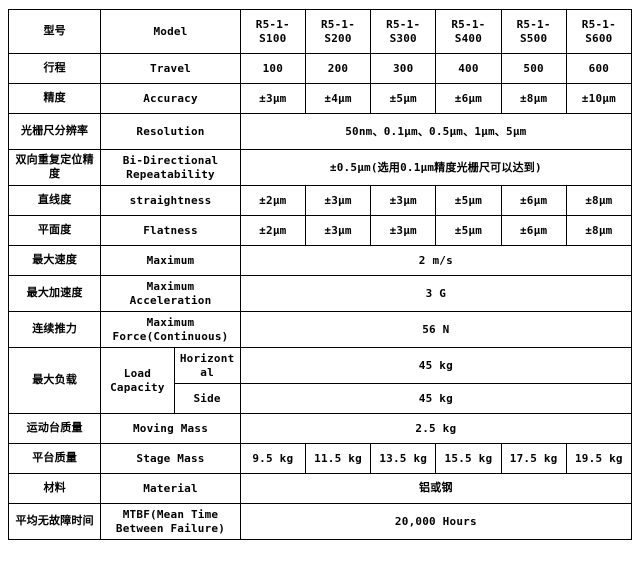 The width and height of the screenshot is (641, 570). I want to click on row-value-1-3: 400, so click(468, 68).